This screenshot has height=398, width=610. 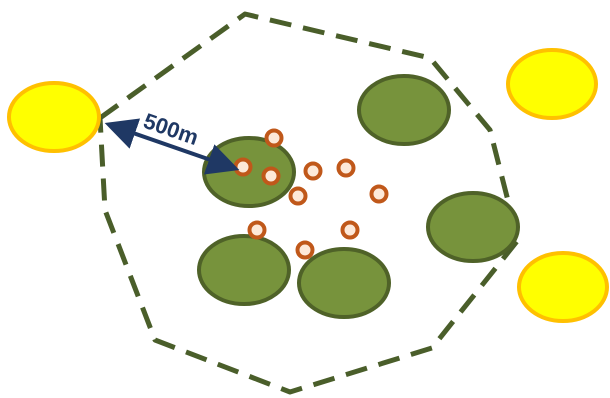 I want to click on yellow-ellipse-bottom-right, so click(x=563, y=287).